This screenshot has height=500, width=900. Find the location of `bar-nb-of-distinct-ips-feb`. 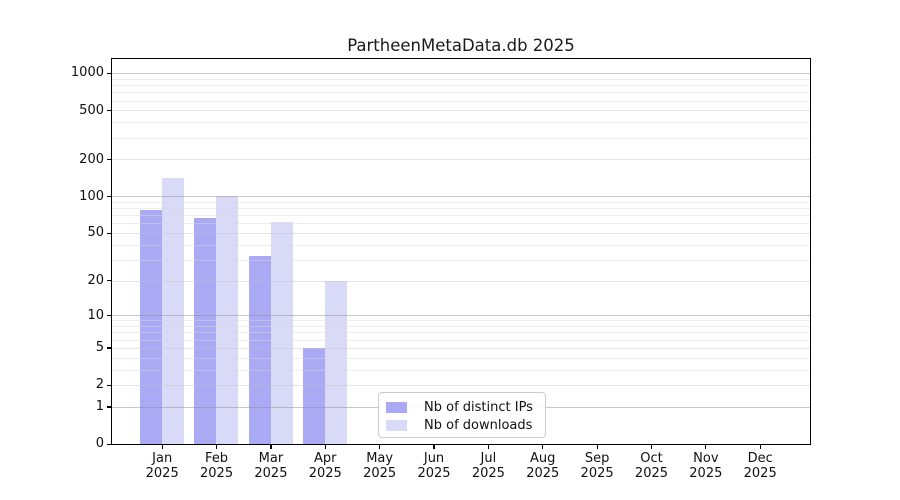

bar-nb-of-distinct-ips-feb is located at coordinates (205, 330).